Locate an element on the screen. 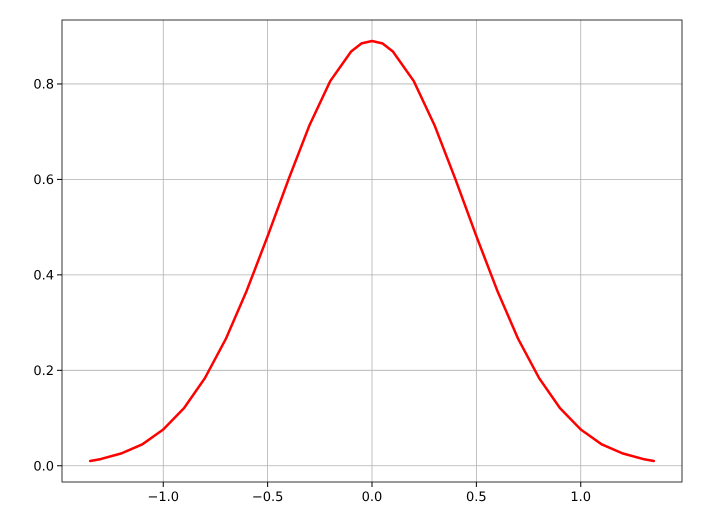 The image size is (703, 524). y-tick-label: 0.4 is located at coordinates (43, 276).